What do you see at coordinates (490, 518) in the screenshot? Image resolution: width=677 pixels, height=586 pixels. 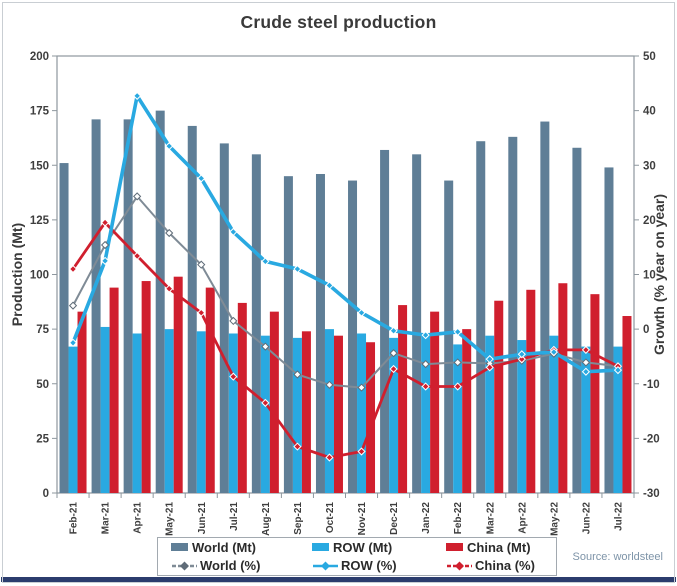 I see `x-label-mar-22: Mar-22` at bounding box center [490, 518].